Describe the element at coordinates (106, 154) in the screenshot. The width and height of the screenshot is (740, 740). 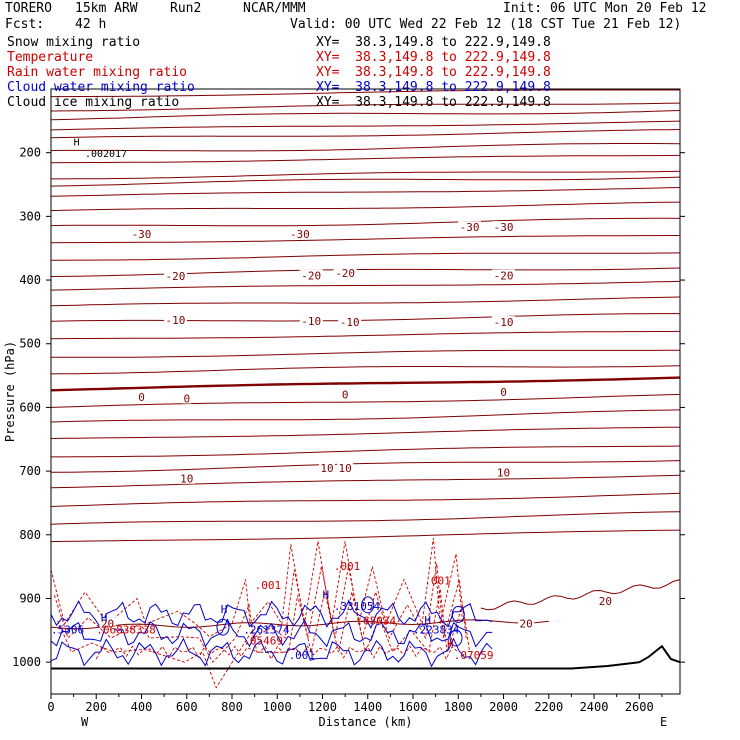
I see `cloud-ice-label: .002017` at that location.